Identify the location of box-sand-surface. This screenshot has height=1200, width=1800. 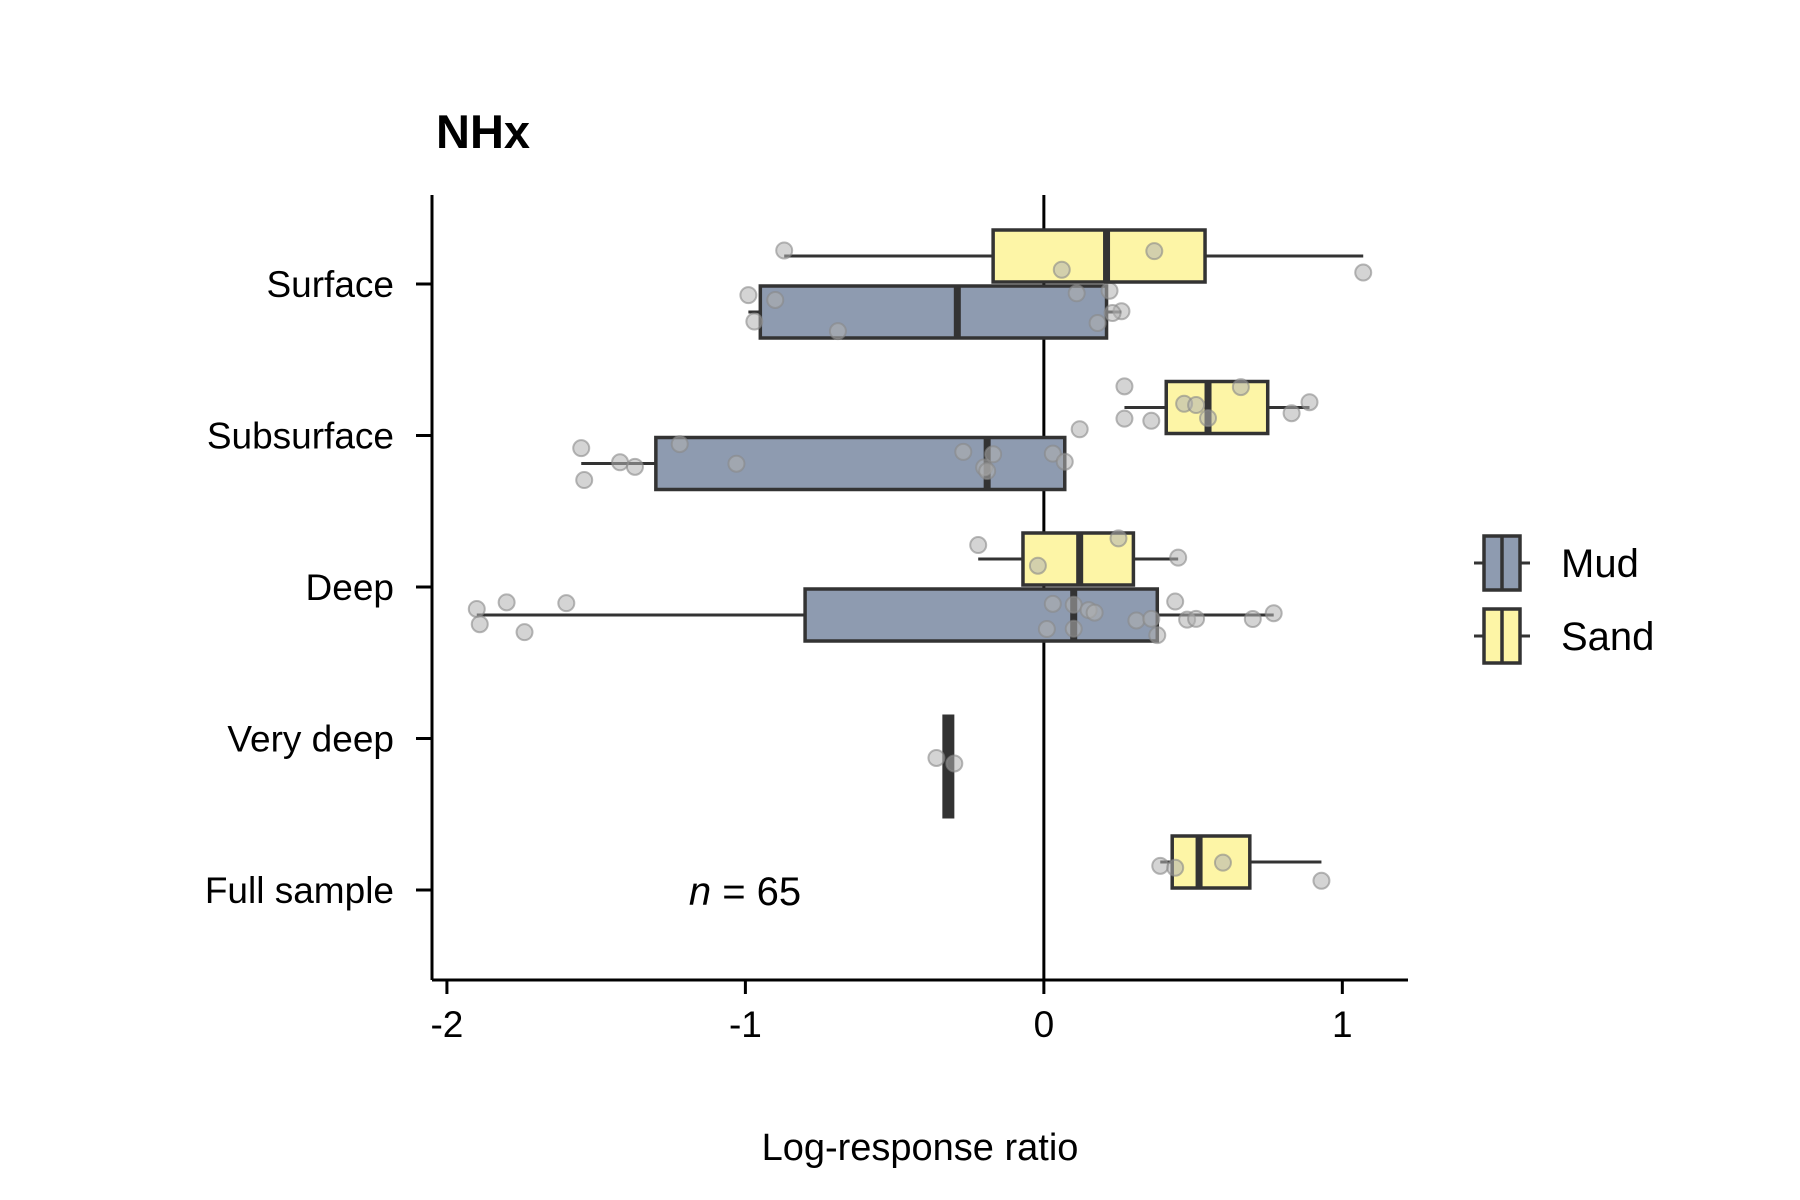
(1074, 256).